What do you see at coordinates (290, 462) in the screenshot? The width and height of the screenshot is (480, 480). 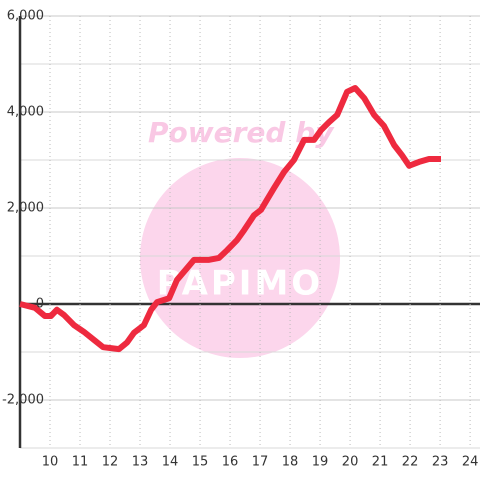 I see `x-tick-label: 18` at bounding box center [290, 462].